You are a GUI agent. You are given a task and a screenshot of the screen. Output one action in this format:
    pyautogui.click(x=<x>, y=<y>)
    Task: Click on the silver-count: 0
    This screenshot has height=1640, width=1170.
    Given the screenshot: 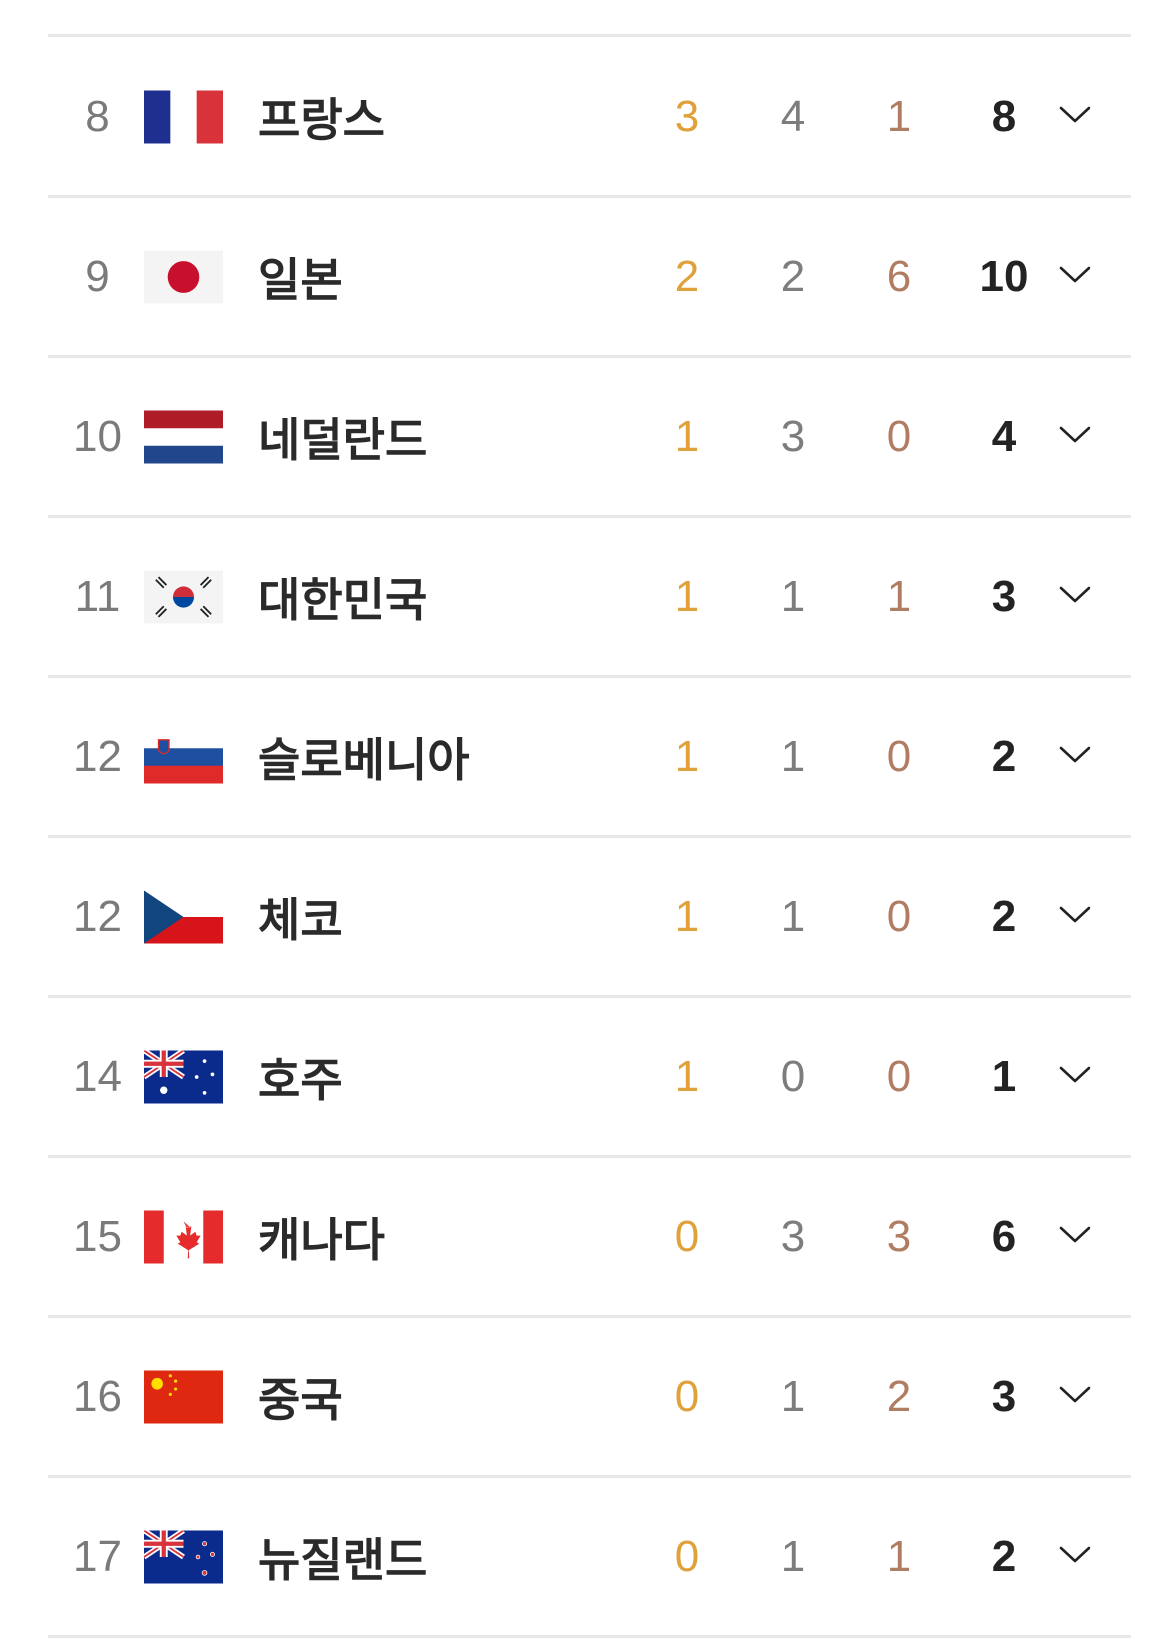 What is the action you would take?
    pyautogui.click(x=793, y=1076)
    